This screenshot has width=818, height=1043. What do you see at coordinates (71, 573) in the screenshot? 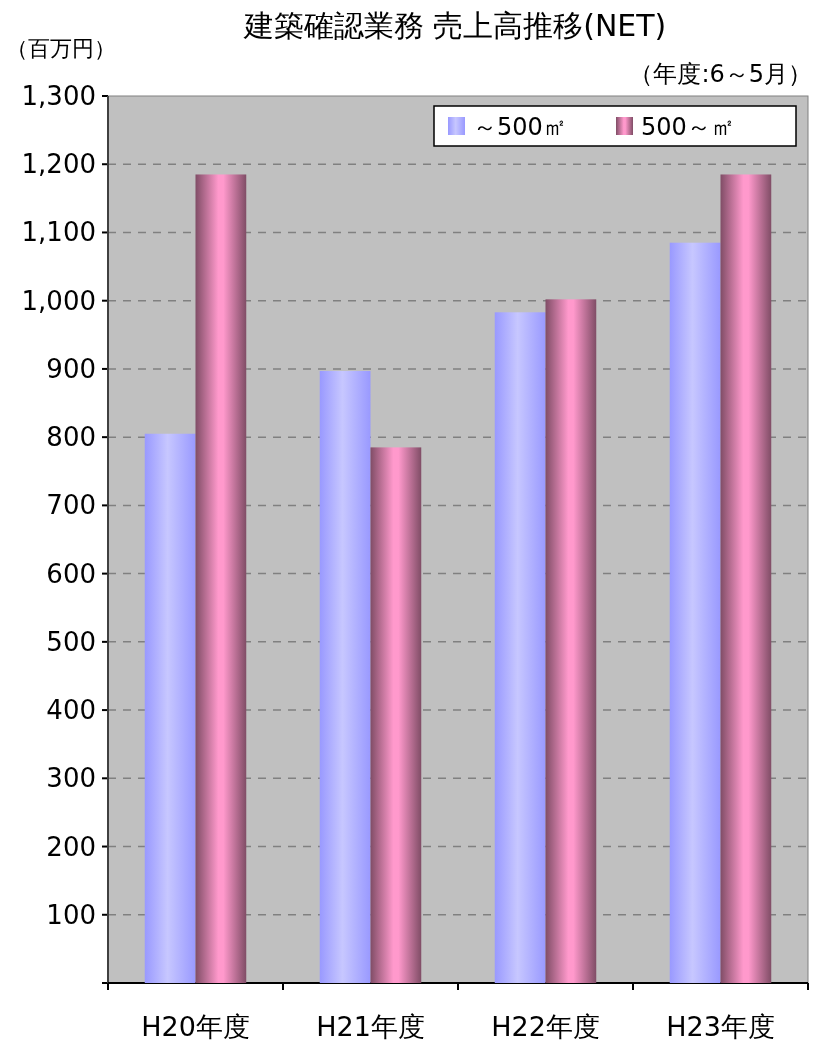
I see `y-tick-label: 600` at bounding box center [71, 573].